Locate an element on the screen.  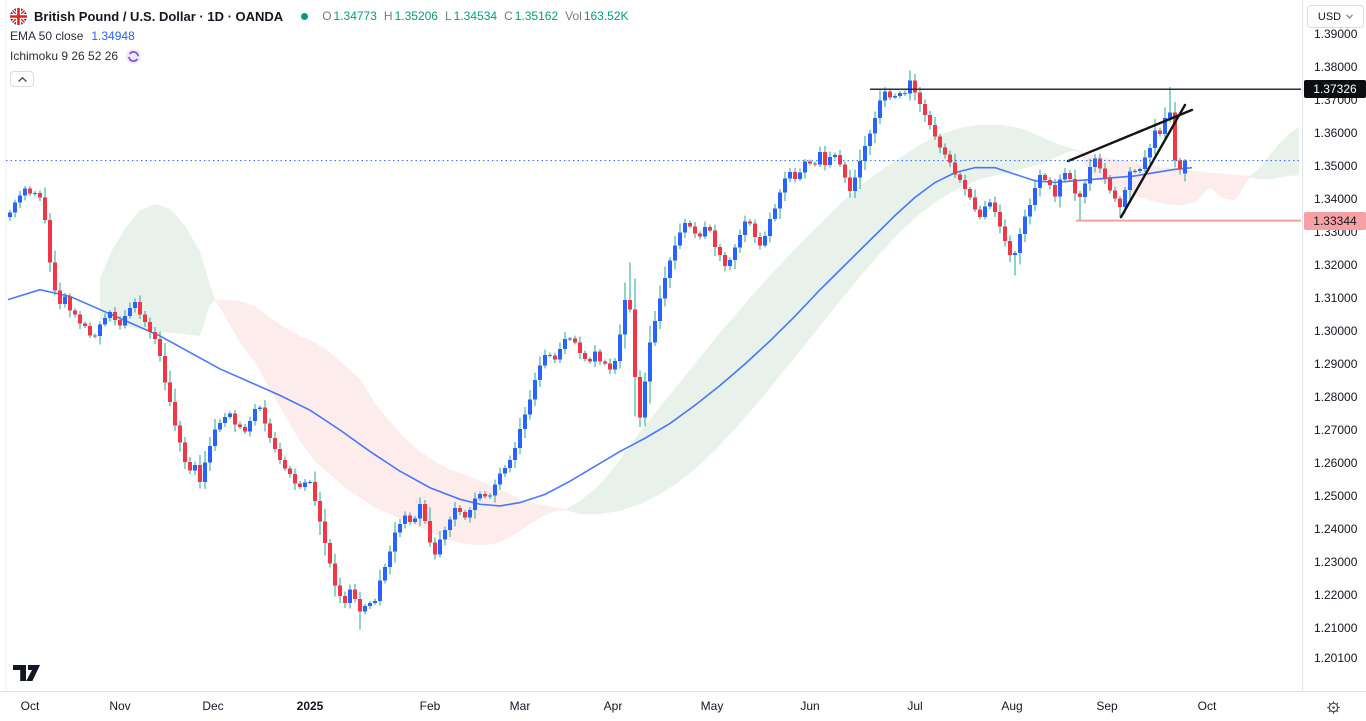
axis-settings-gear-icon is located at coordinates (1333, 707).